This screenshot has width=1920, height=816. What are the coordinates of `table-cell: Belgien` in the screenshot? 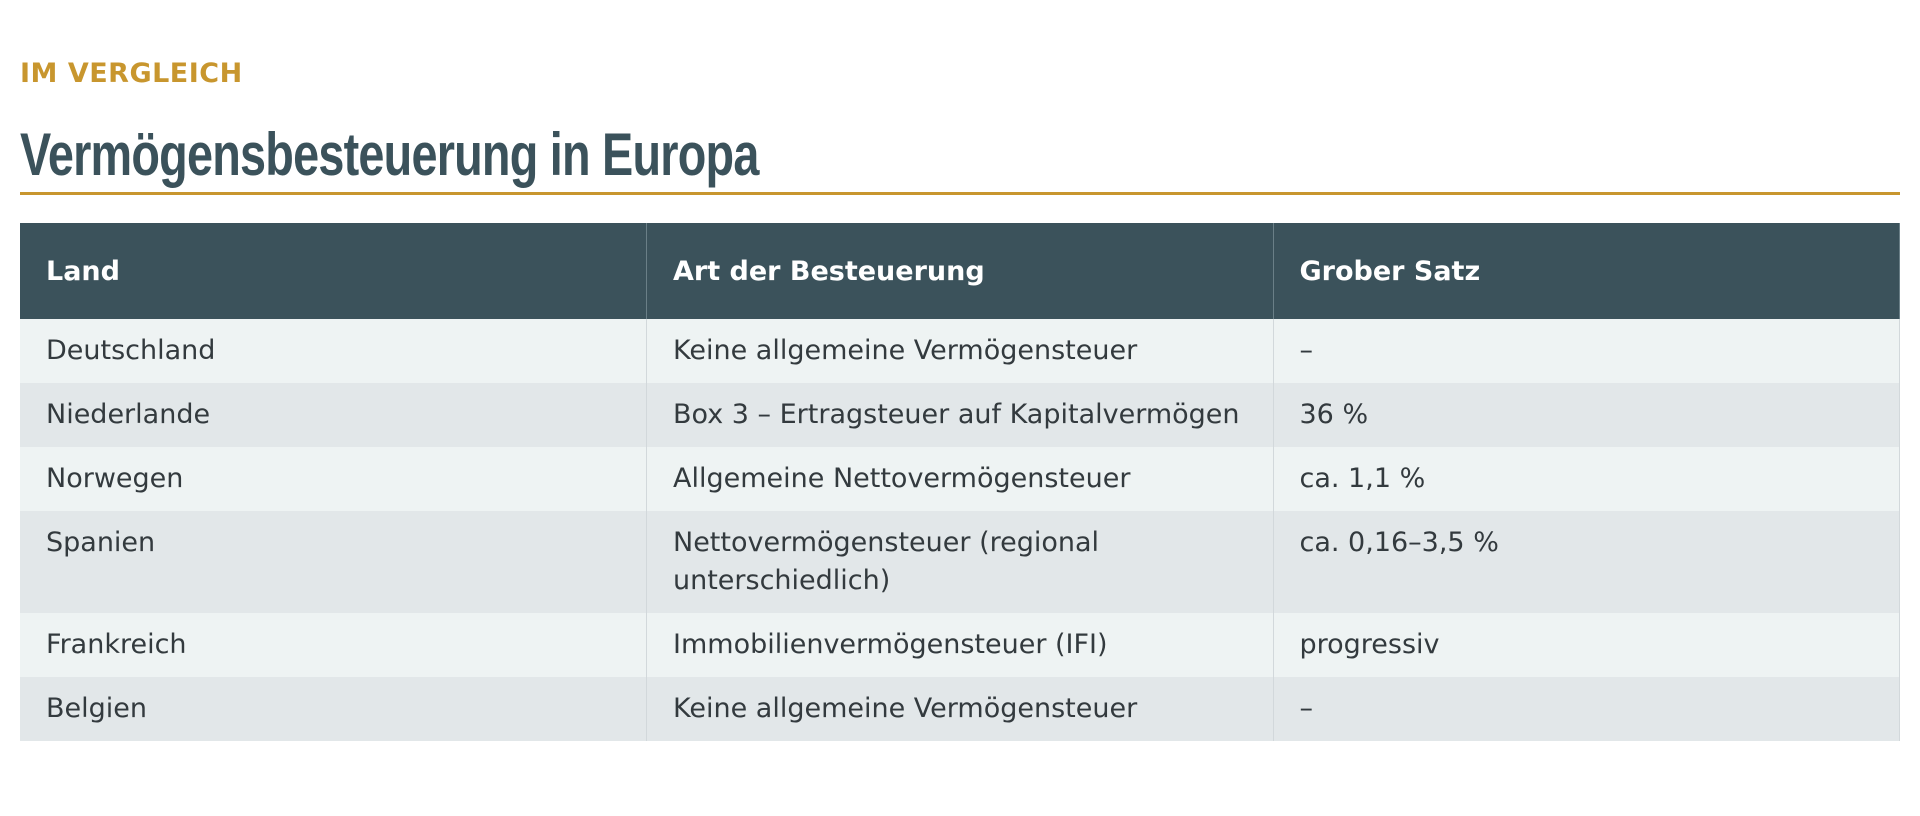 It's located at (333, 709).